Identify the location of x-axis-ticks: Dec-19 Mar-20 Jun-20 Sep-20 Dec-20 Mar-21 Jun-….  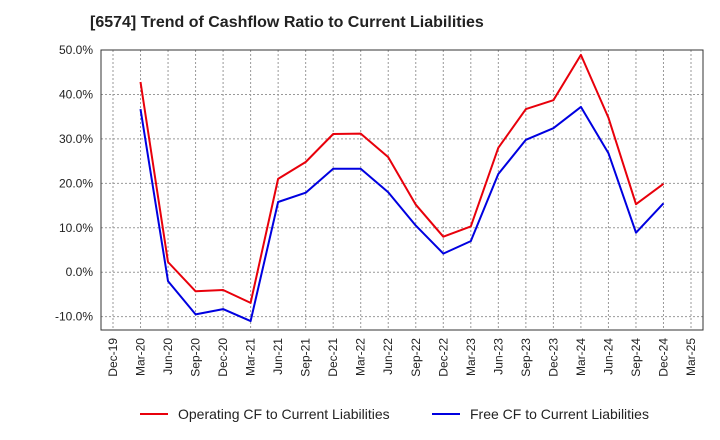
(402, 357).